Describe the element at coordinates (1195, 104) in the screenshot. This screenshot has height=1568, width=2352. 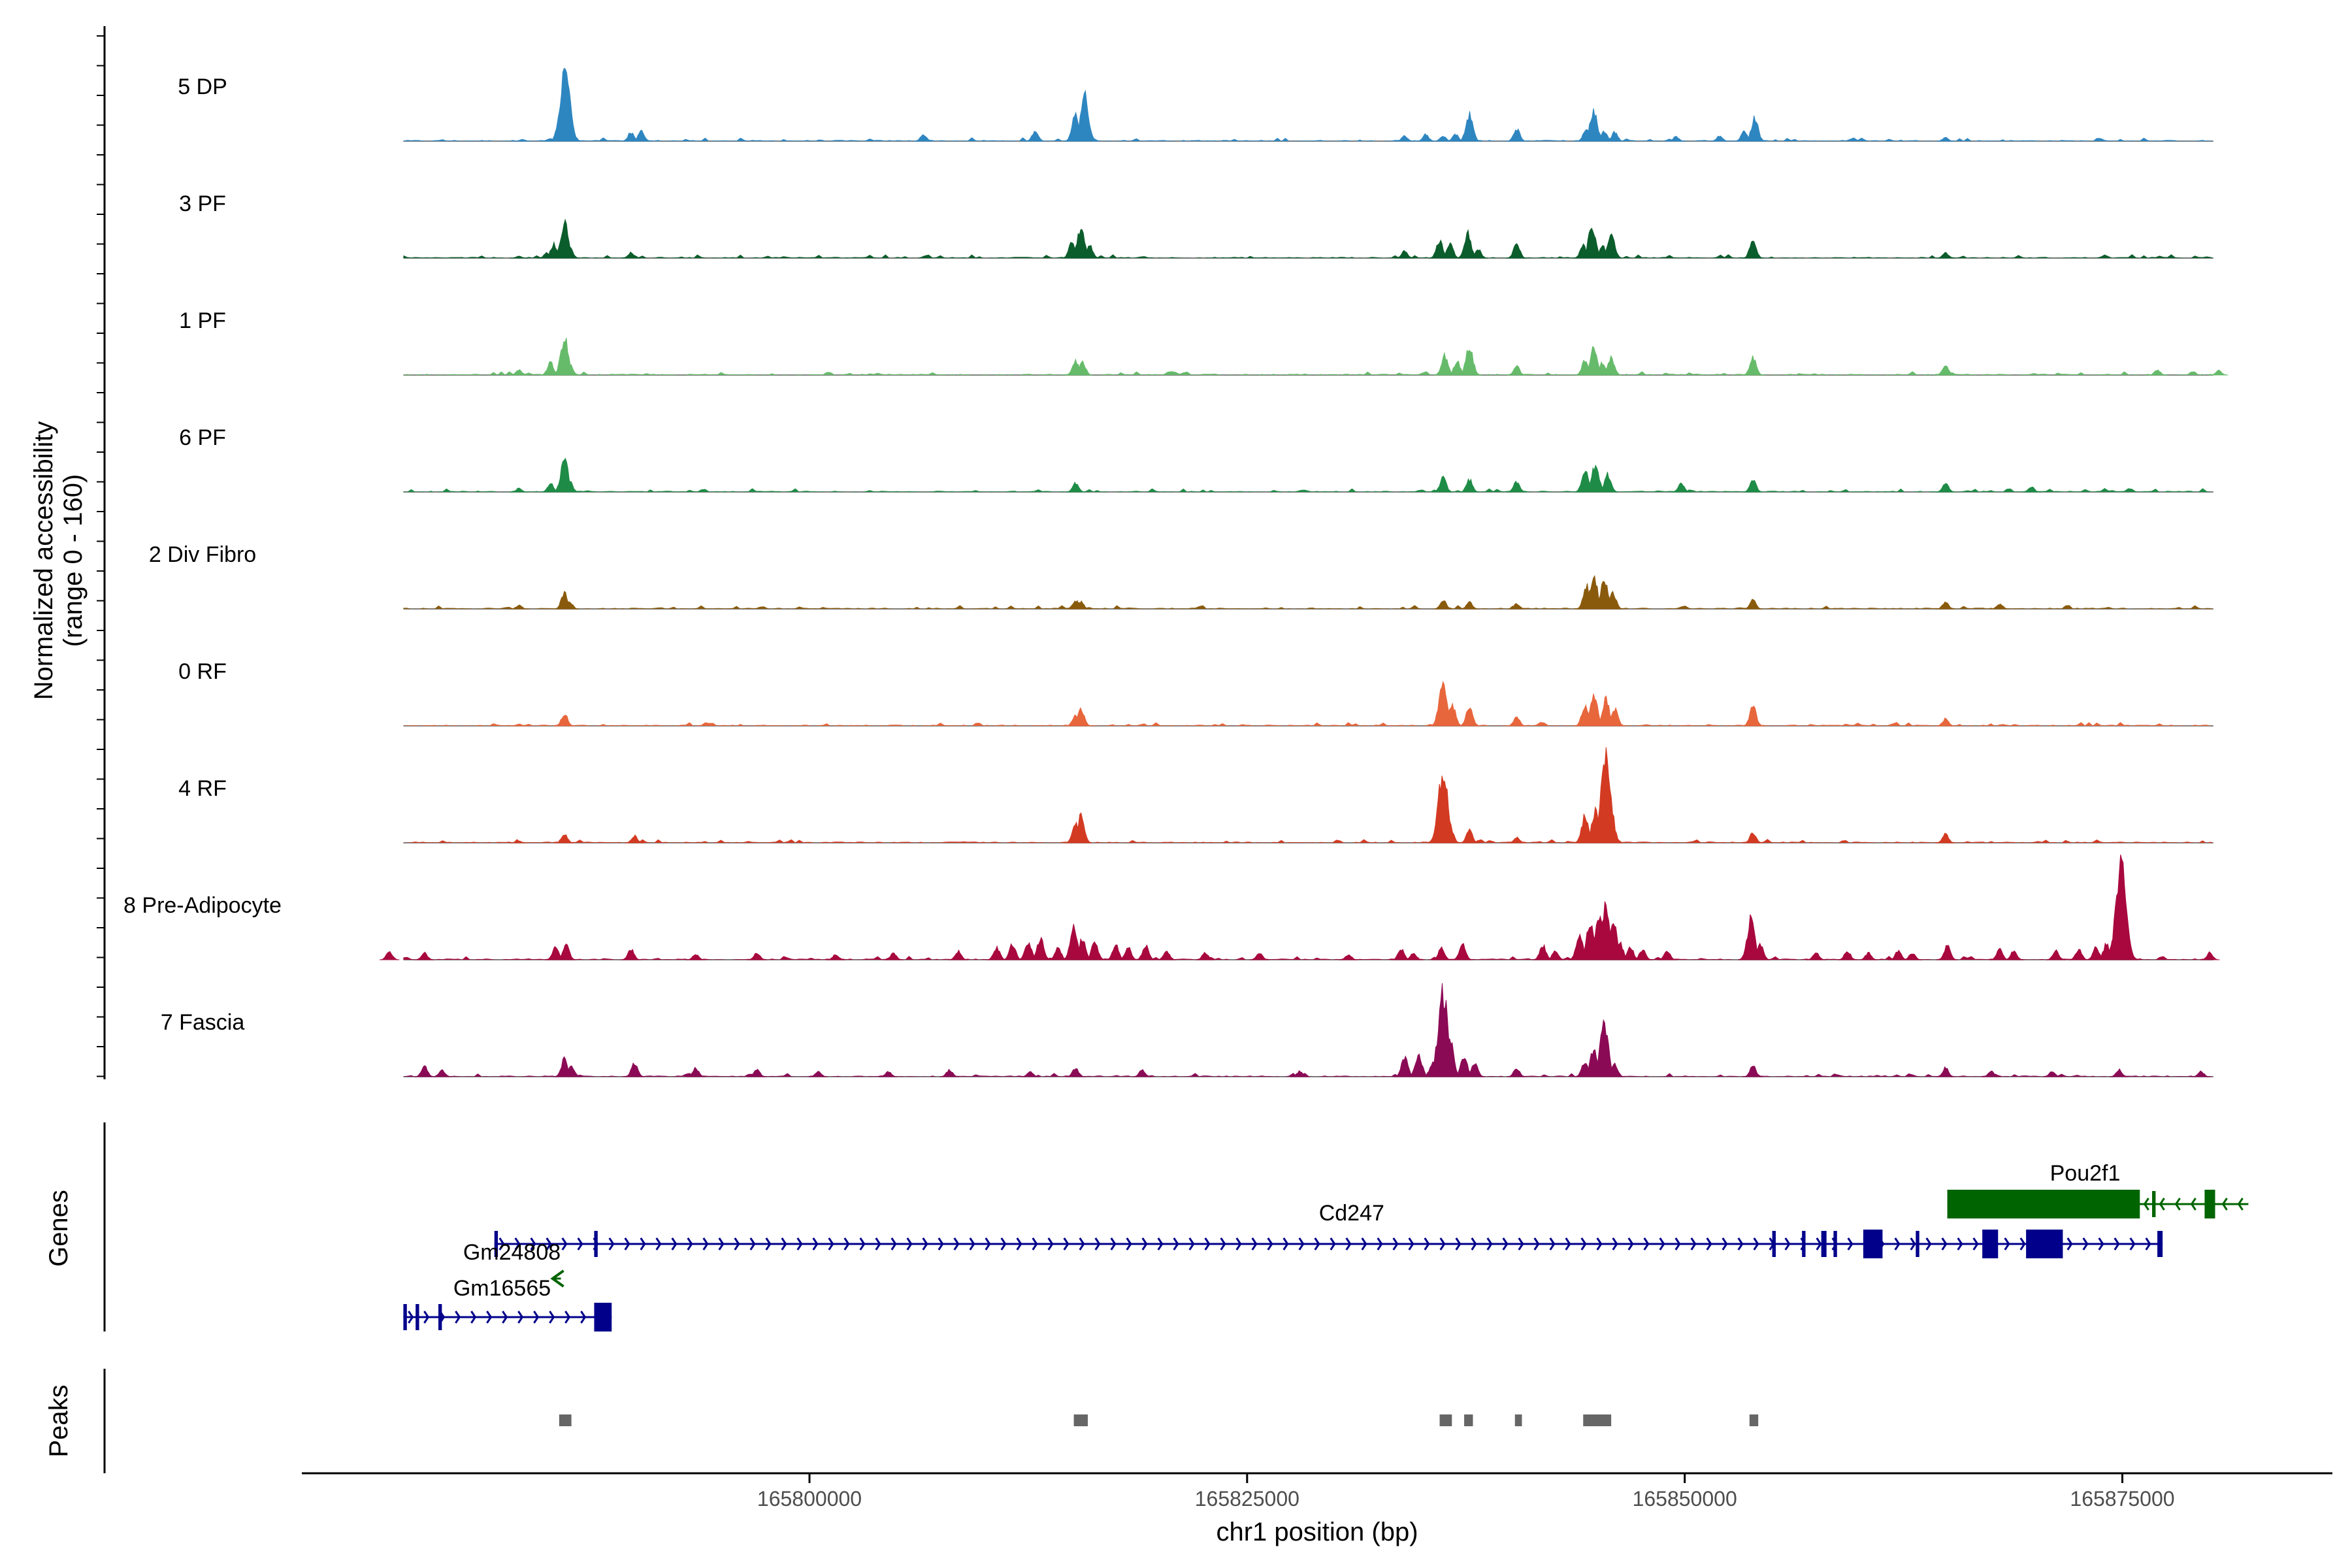
I see `coverage-track: 5 DP` at that location.